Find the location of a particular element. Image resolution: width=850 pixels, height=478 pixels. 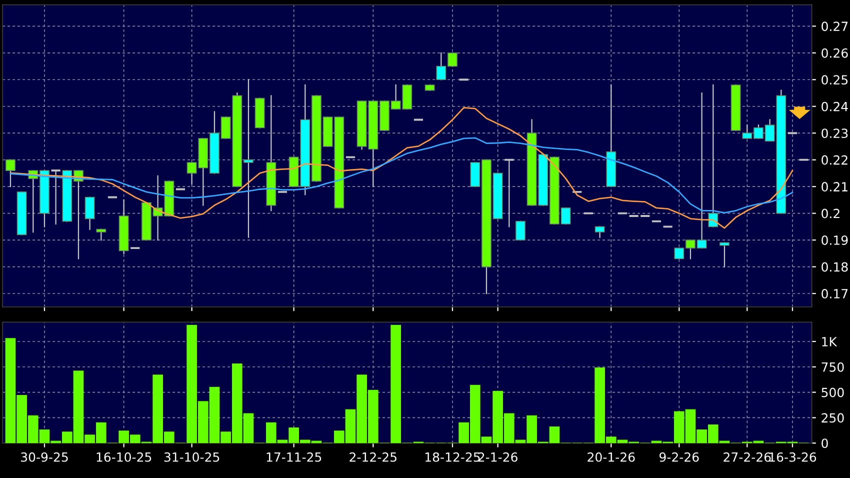

y-tick-label: 0.18 is located at coordinates (835, 267).